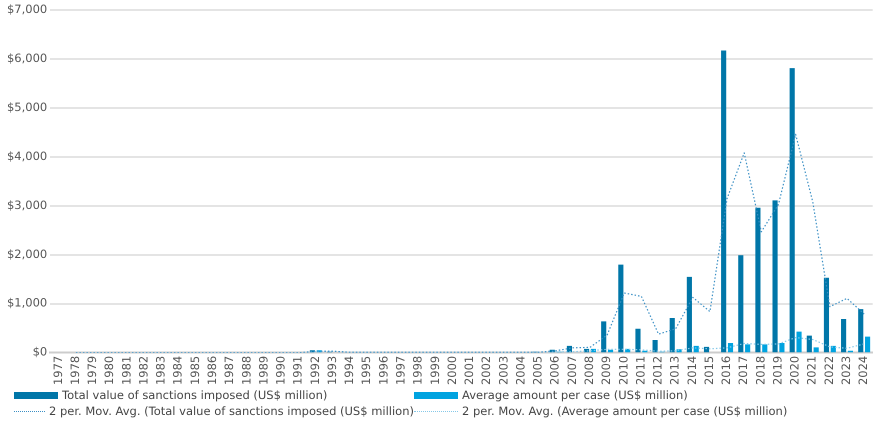 This screenshot has height=432, width=881. What do you see at coordinates (623, 371) in the screenshot?
I see `x-tick-label: 2010` at bounding box center [623, 371].